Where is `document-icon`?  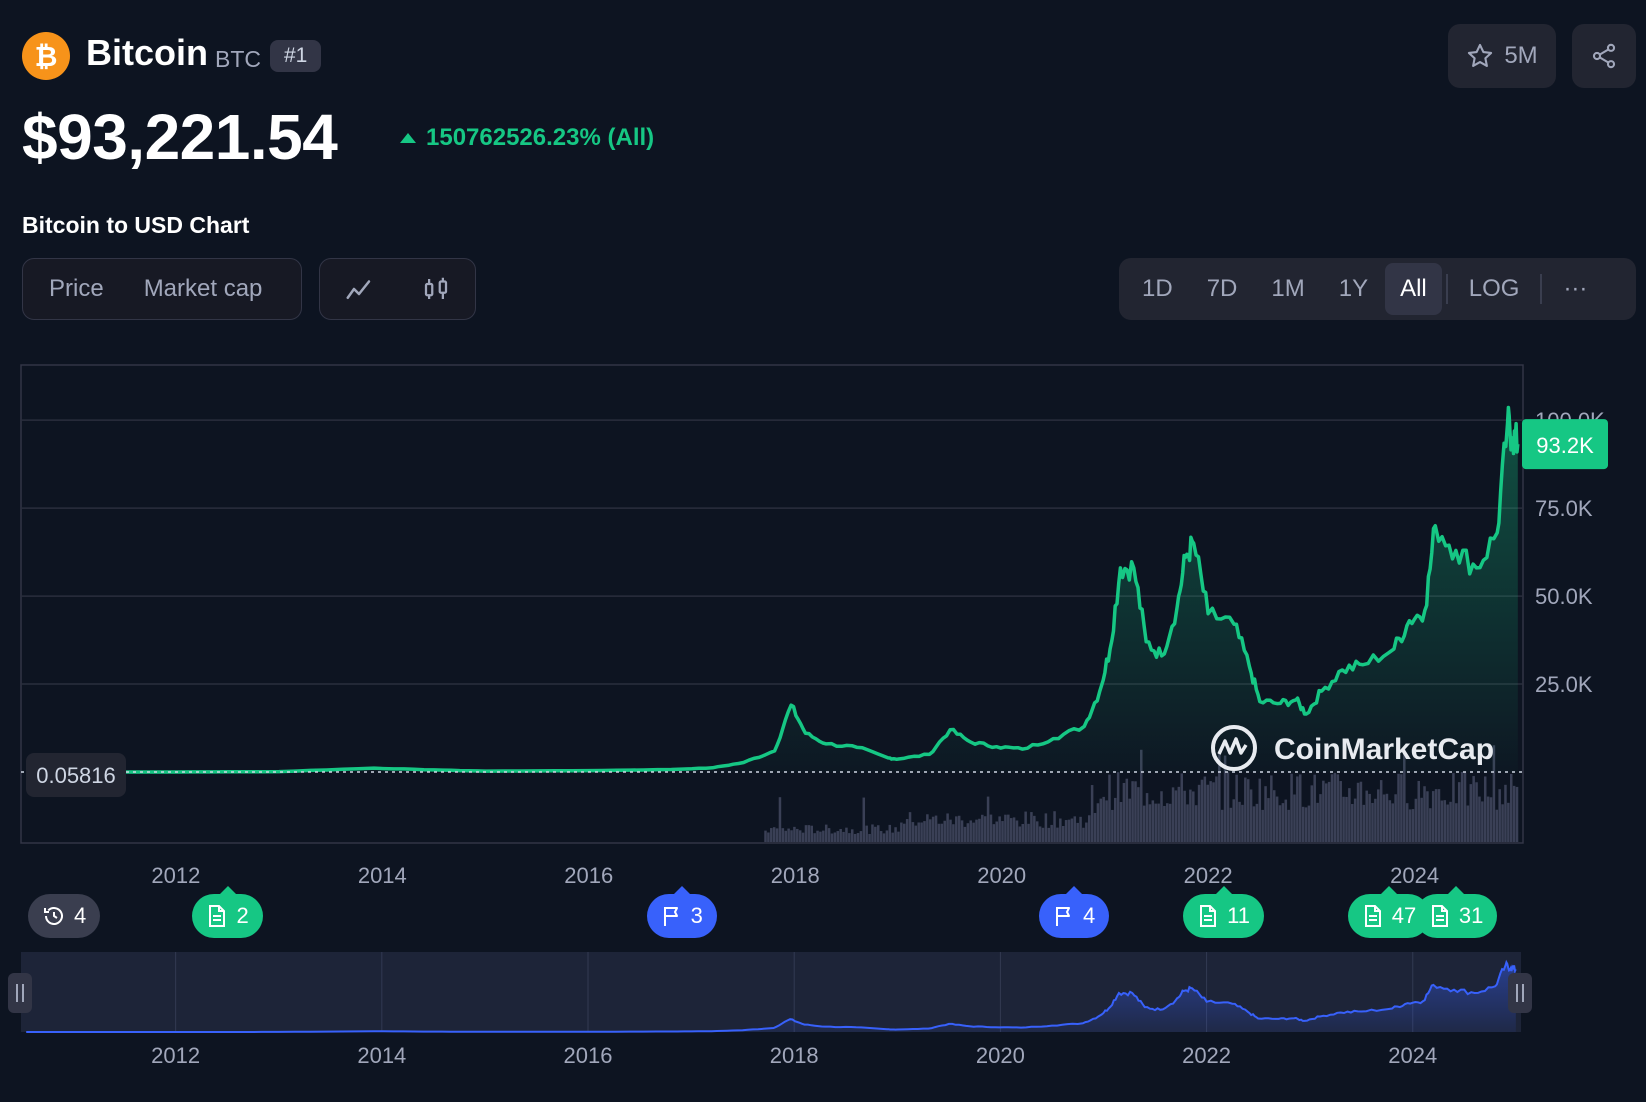 document-icon is located at coordinates (1373, 916).